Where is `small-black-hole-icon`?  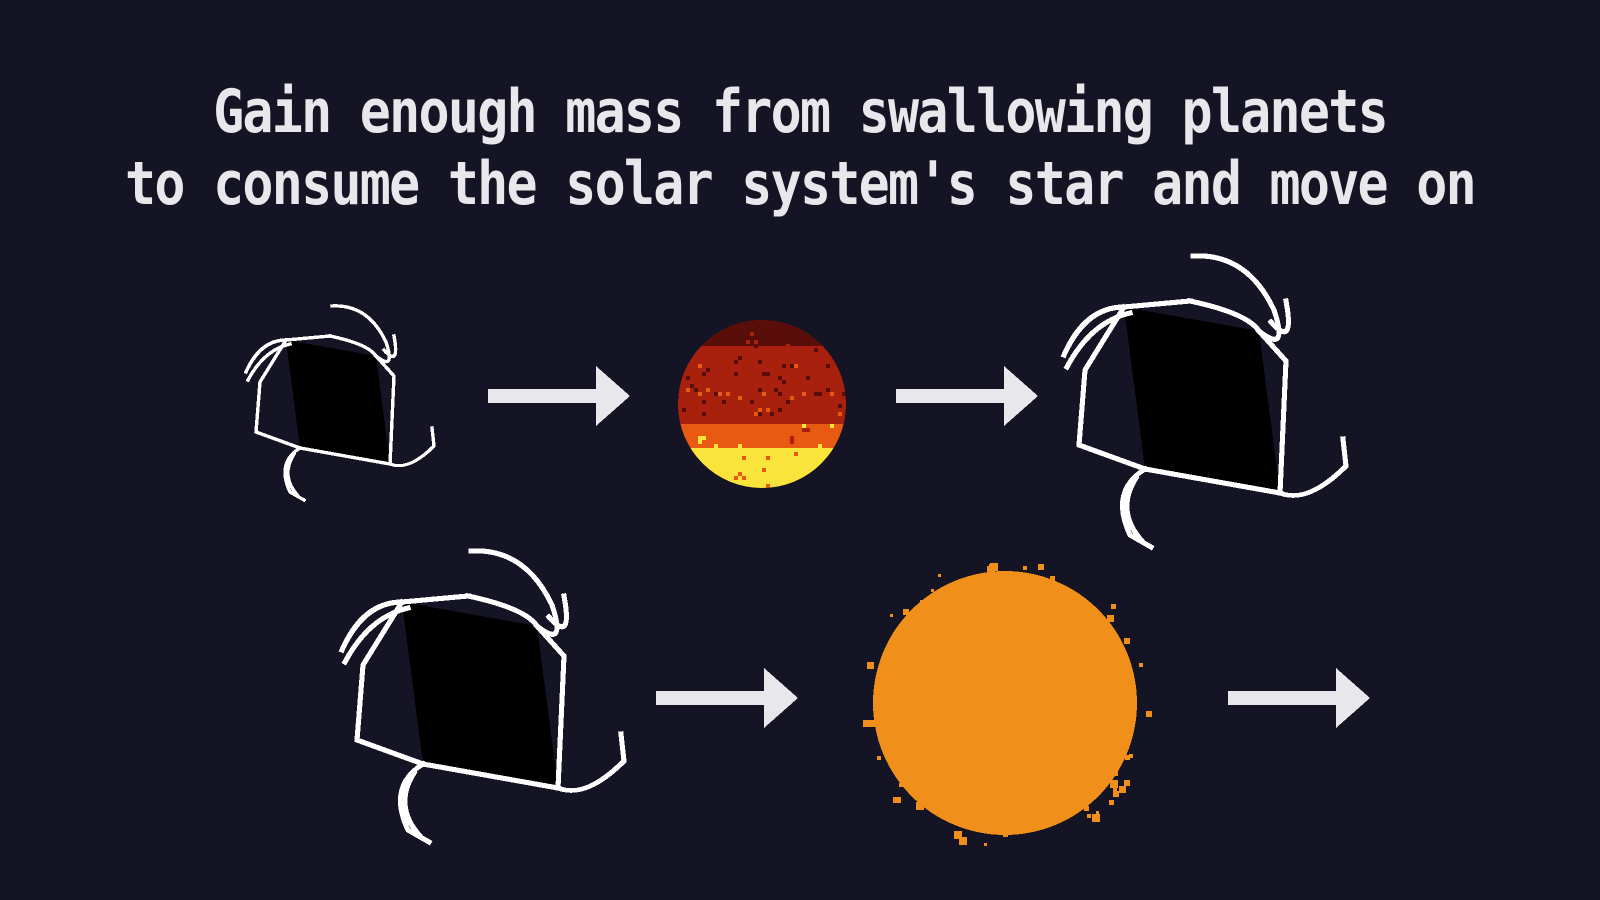
small-black-hole-icon is located at coordinates (339, 403).